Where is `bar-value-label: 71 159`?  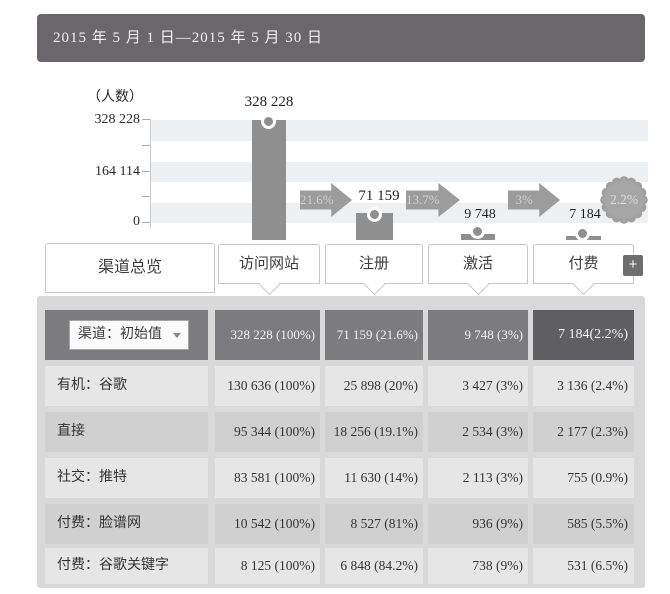 bar-value-label: 71 159 is located at coordinates (379, 196).